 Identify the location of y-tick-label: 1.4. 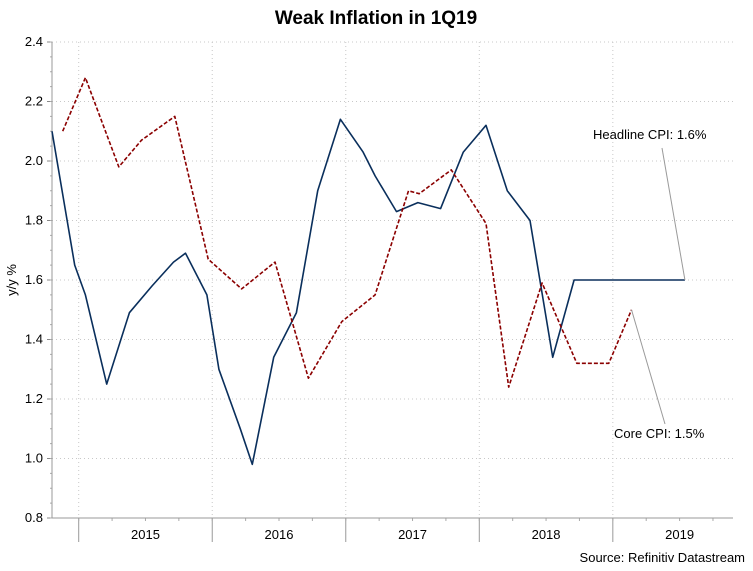
(34, 339).